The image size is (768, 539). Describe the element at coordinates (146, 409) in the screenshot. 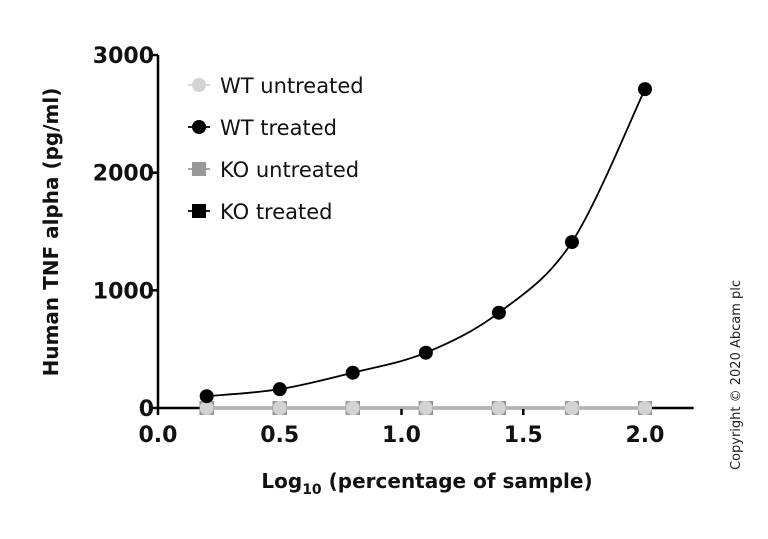

I see `y-tick-label: 0` at that location.